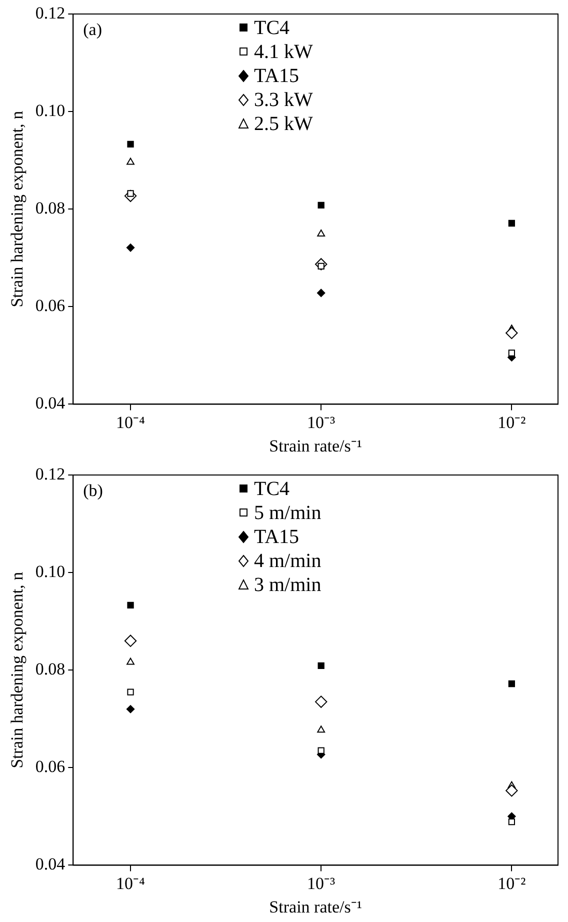 Image resolution: width=568 pixels, height=922 pixels. Describe the element at coordinates (93, 490) in the screenshot. I see `annotation: (b)` at that location.